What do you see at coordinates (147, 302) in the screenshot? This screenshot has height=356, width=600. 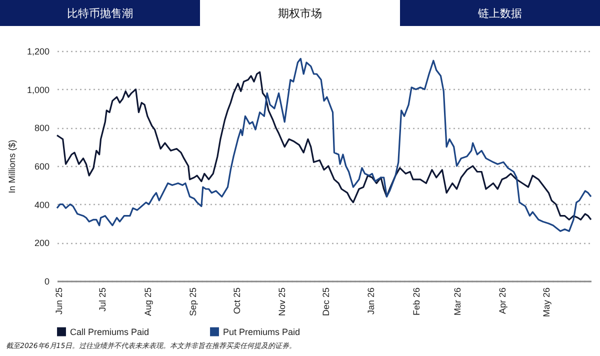 I see `x-tick-label: Aug 25` at bounding box center [147, 302].